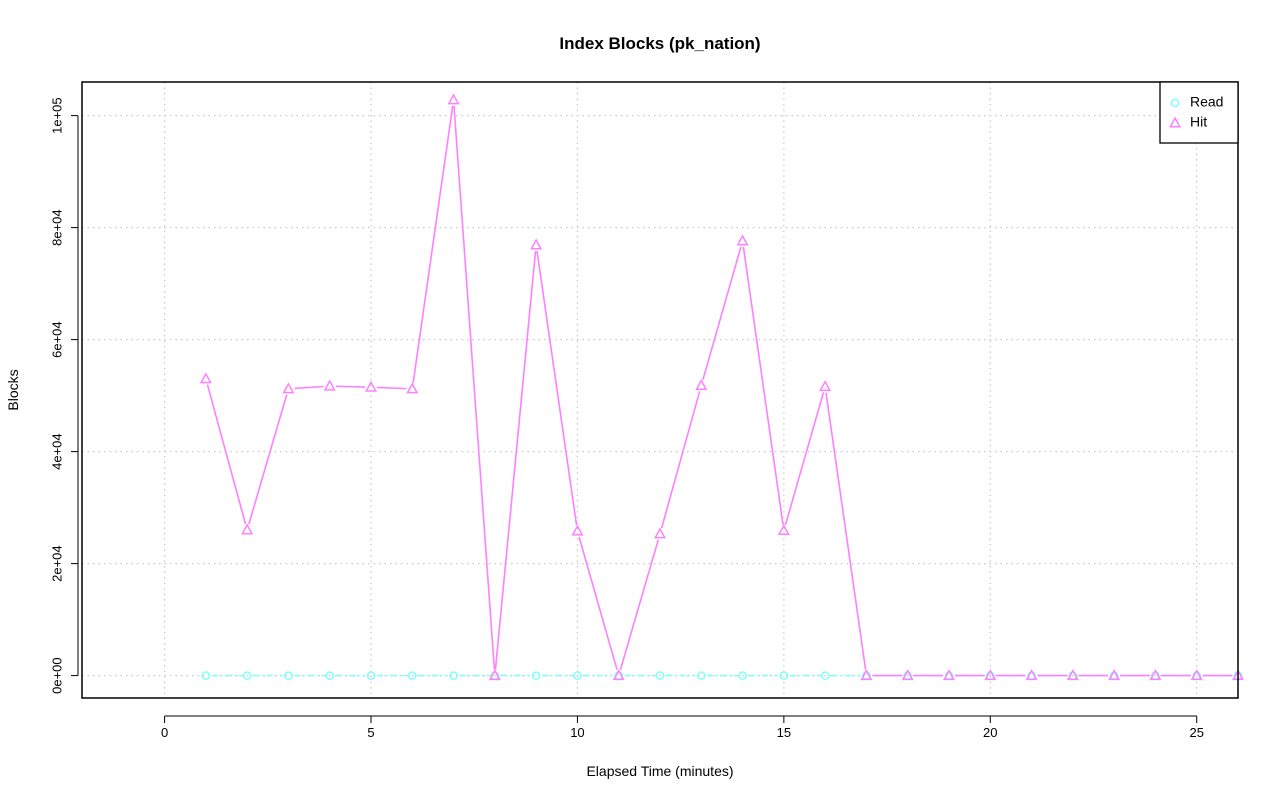  What do you see at coordinates (577, 732) in the screenshot?
I see `x-tick-label: 10` at bounding box center [577, 732].